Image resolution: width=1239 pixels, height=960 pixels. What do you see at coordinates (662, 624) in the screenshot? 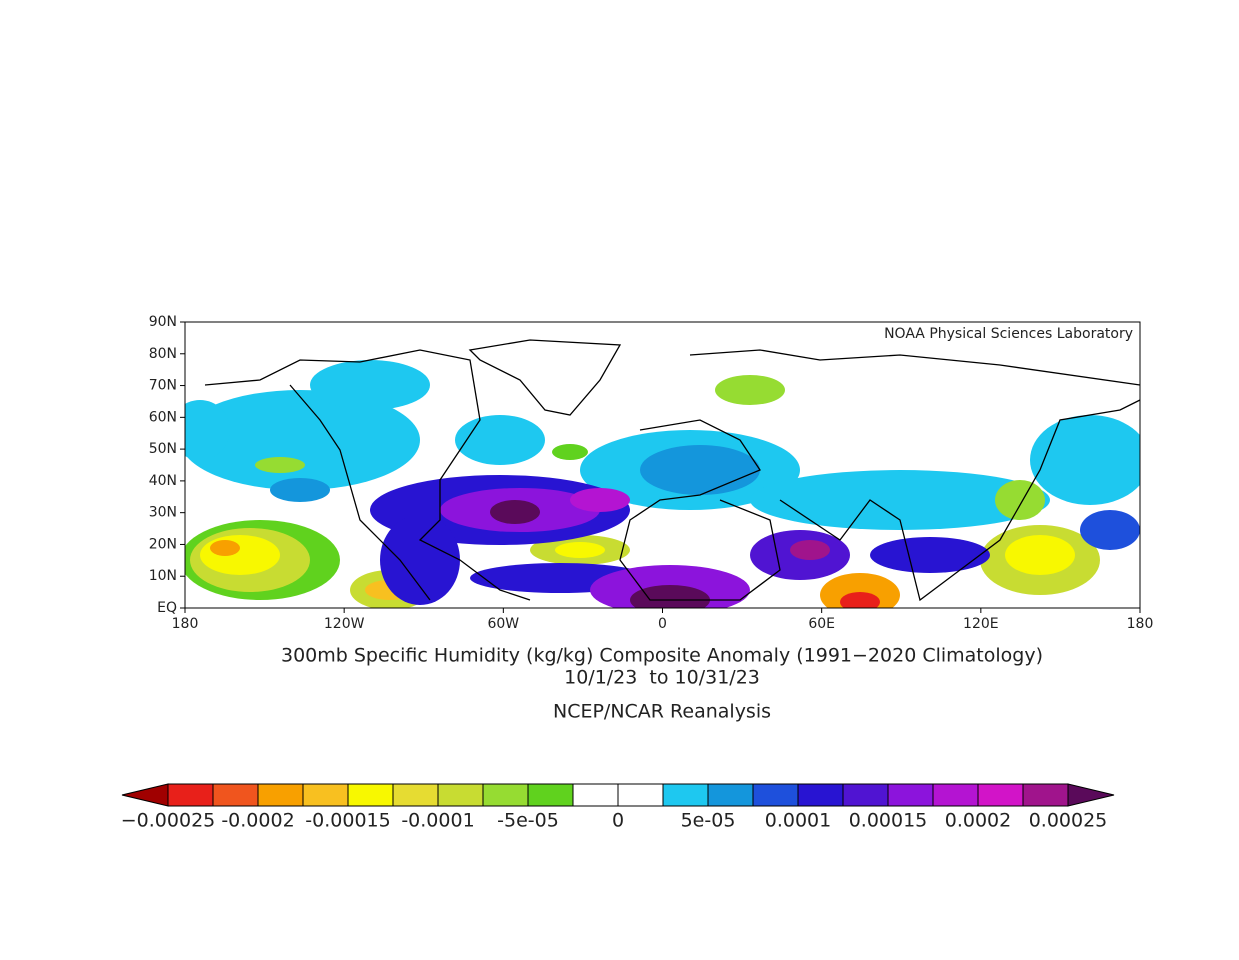
I see `x-tick-label: 0` at bounding box center [662, 624].